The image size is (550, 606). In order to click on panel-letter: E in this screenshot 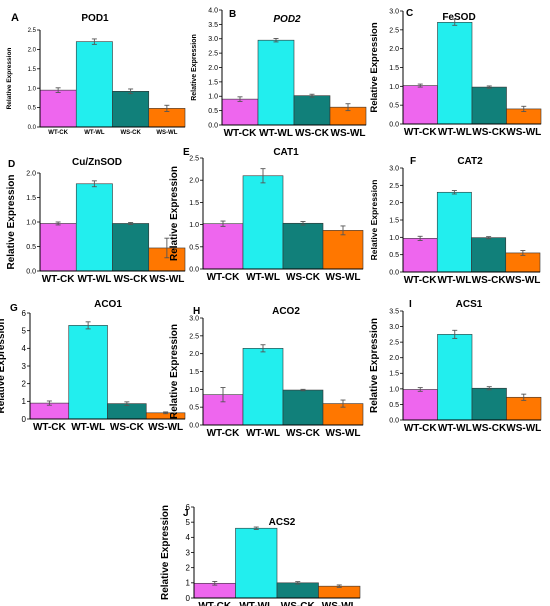, I will do `click(186, 152)`.